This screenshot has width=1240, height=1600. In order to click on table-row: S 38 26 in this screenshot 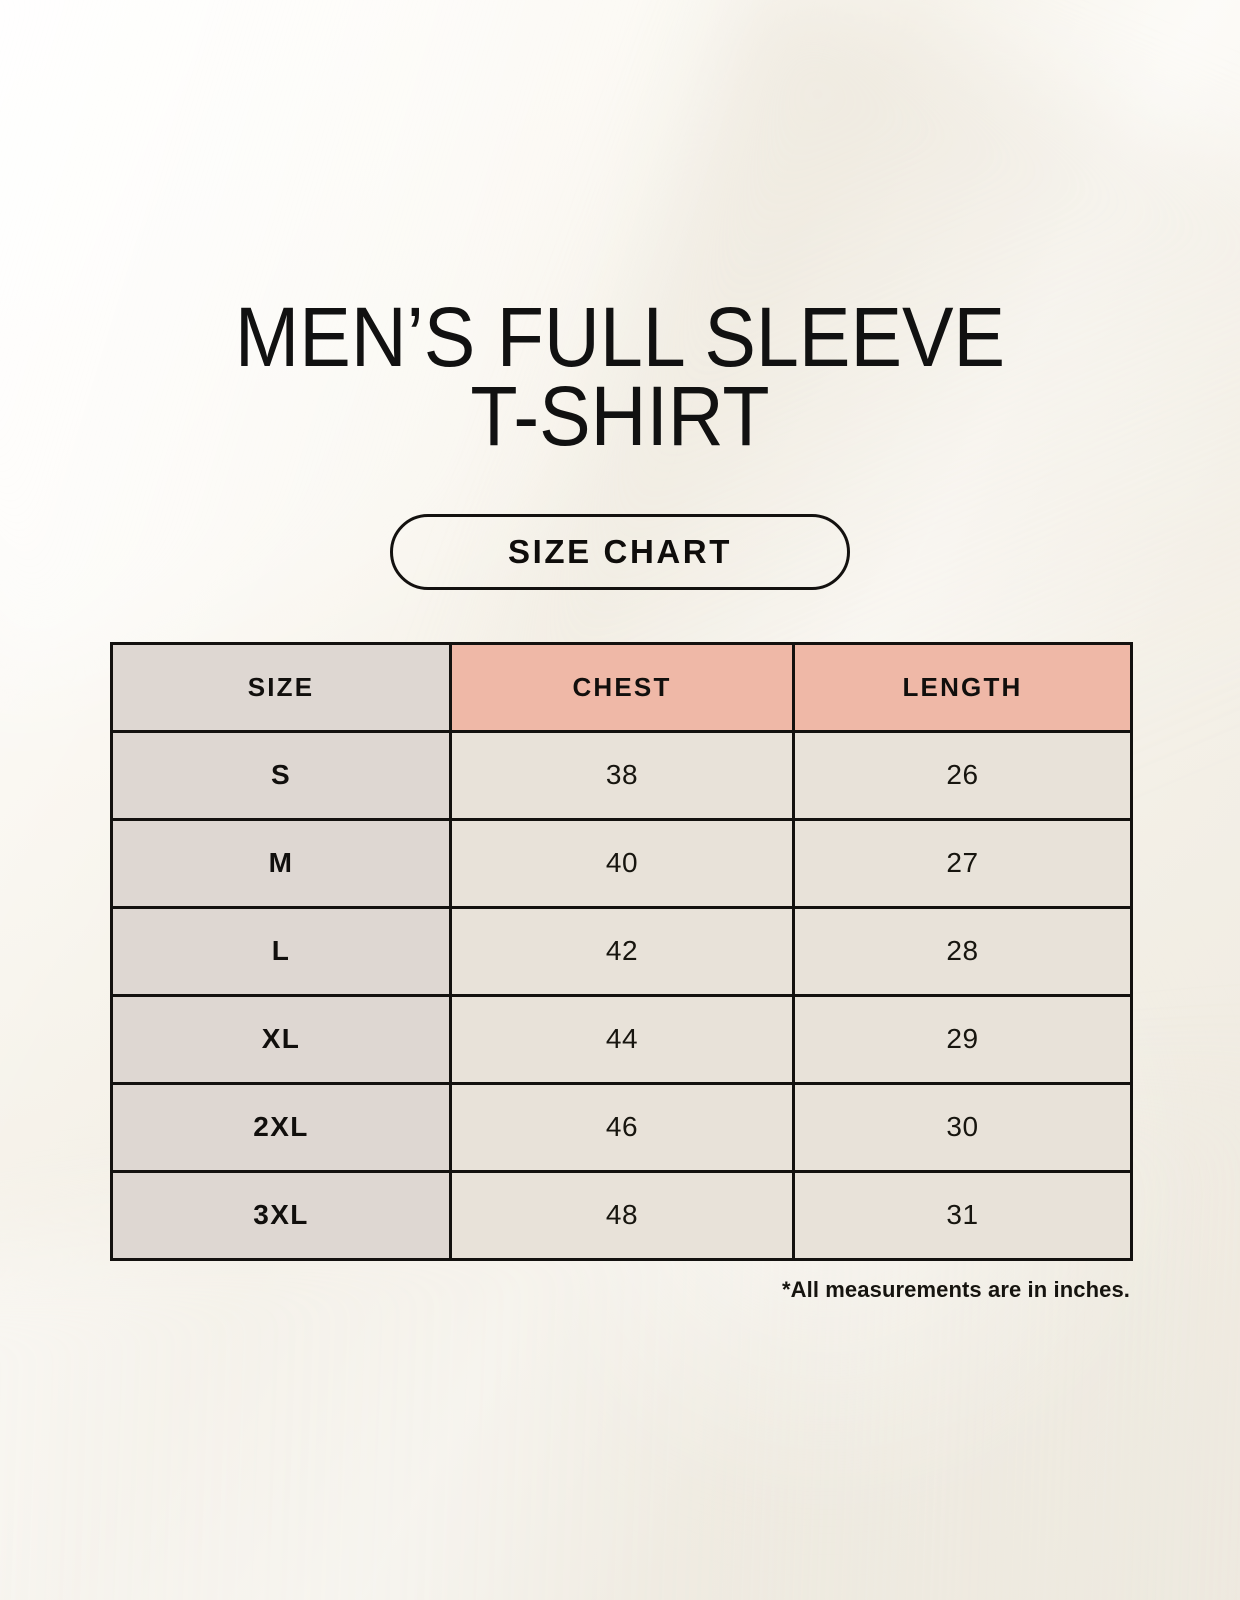, I will do `click(621, 775)`.